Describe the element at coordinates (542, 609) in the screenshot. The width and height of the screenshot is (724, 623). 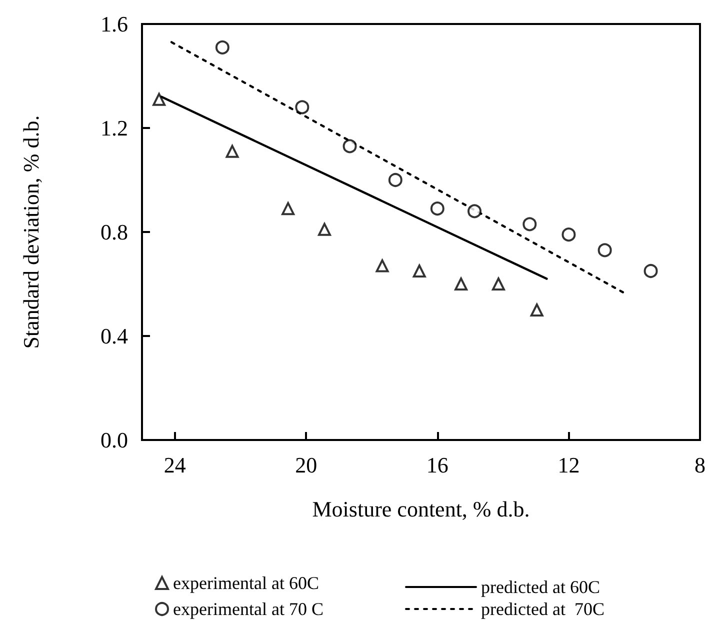
I see `legend-label: predicted at 70C` at that location.